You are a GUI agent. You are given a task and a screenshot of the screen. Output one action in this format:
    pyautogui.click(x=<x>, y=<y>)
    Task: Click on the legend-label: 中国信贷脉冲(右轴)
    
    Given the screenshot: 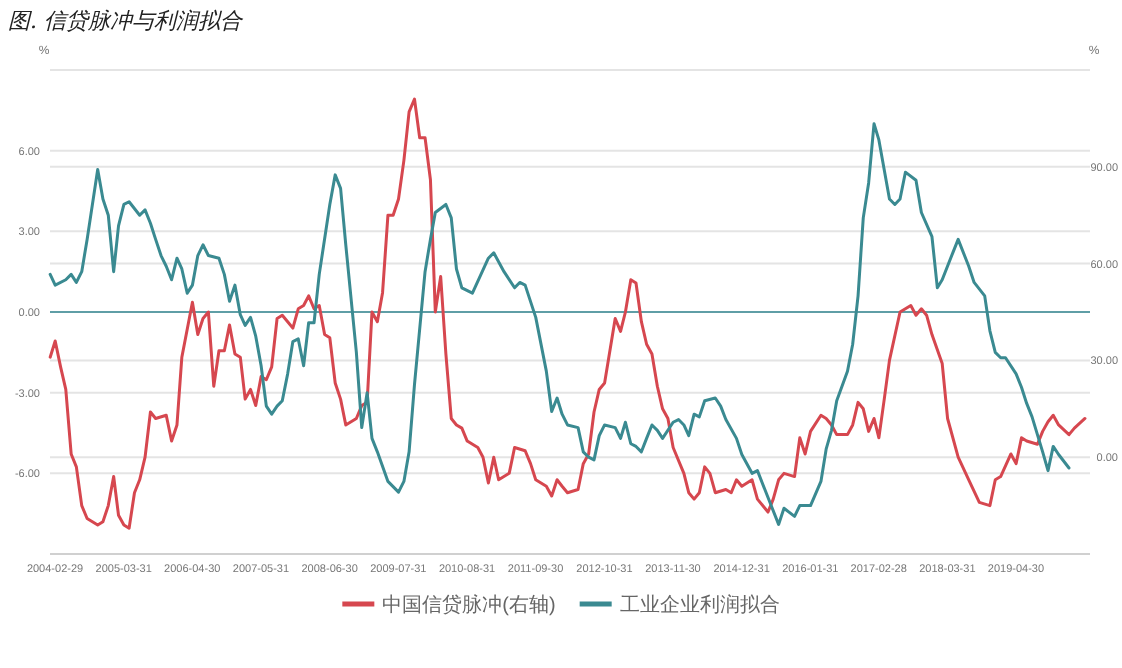 What is the action you would take?
    pyautogui.click(x=469, y=605)
    